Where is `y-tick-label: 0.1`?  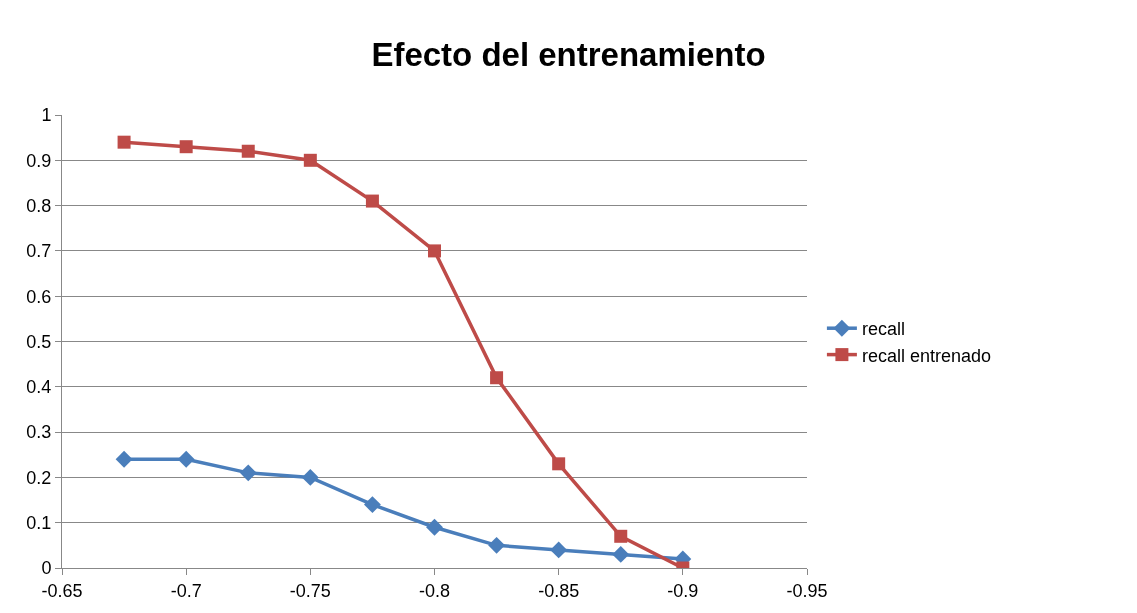
y-tick-label: 0.1 is located at coordinates (39, 523).